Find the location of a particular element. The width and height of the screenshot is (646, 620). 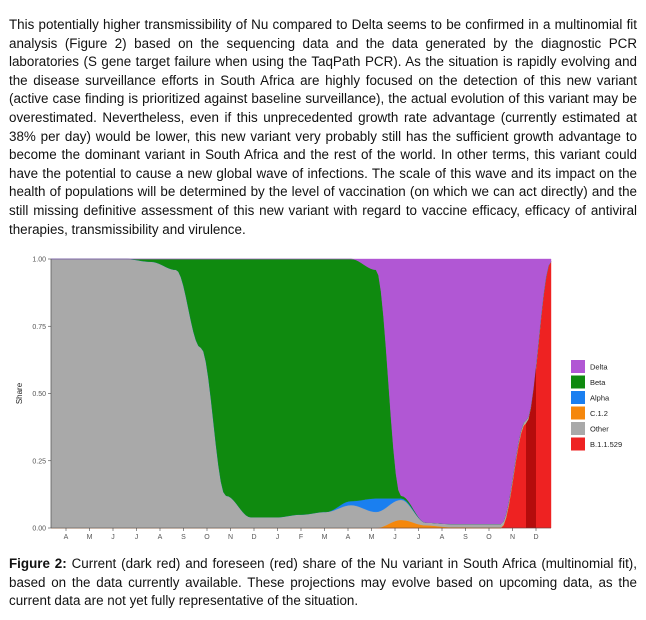

y-tick-label: 1.00 is located at coordinates (39, 260).